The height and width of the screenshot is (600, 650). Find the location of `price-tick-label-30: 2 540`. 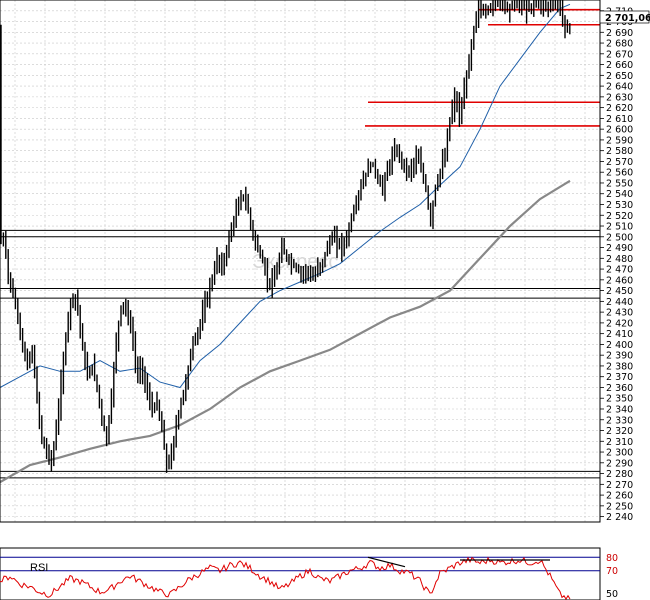

price-tick-label-30: 2 540 is located at coordinates (619, 194).